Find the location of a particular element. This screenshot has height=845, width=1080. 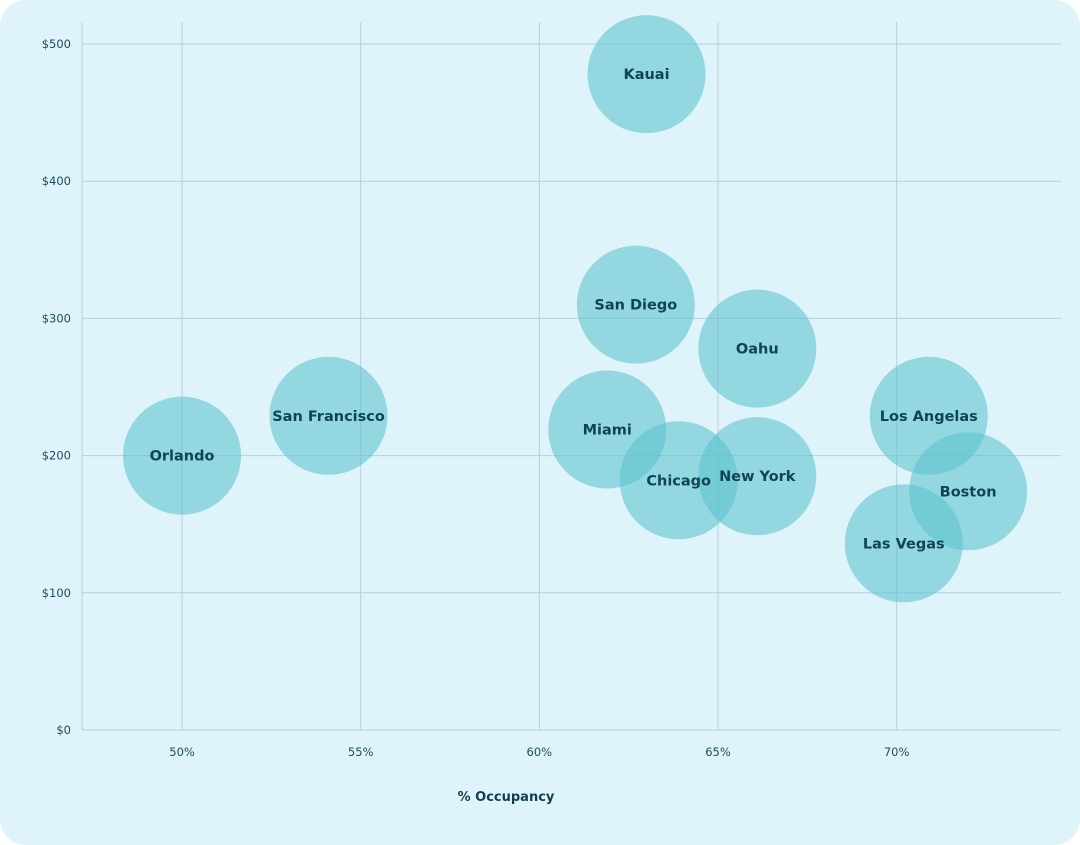

bubble-label-oahu: Oahu is located at coordinates (757, 350).